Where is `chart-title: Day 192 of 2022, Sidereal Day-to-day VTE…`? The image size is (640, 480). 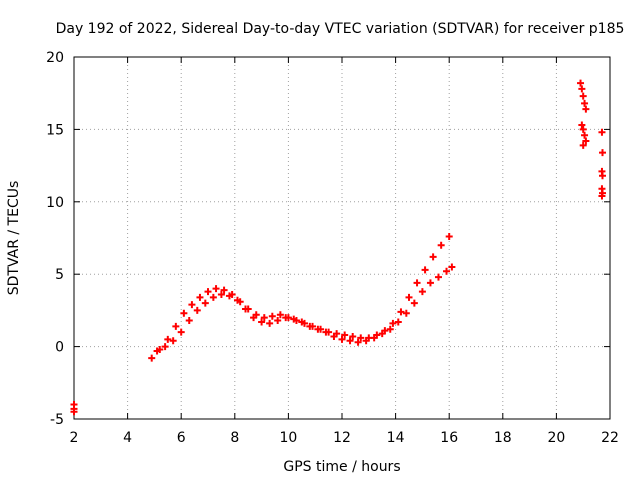
chart-title: Day 192 of 2022, Sidereal Day-to-day VTE… is located at coordinates (340, 29).